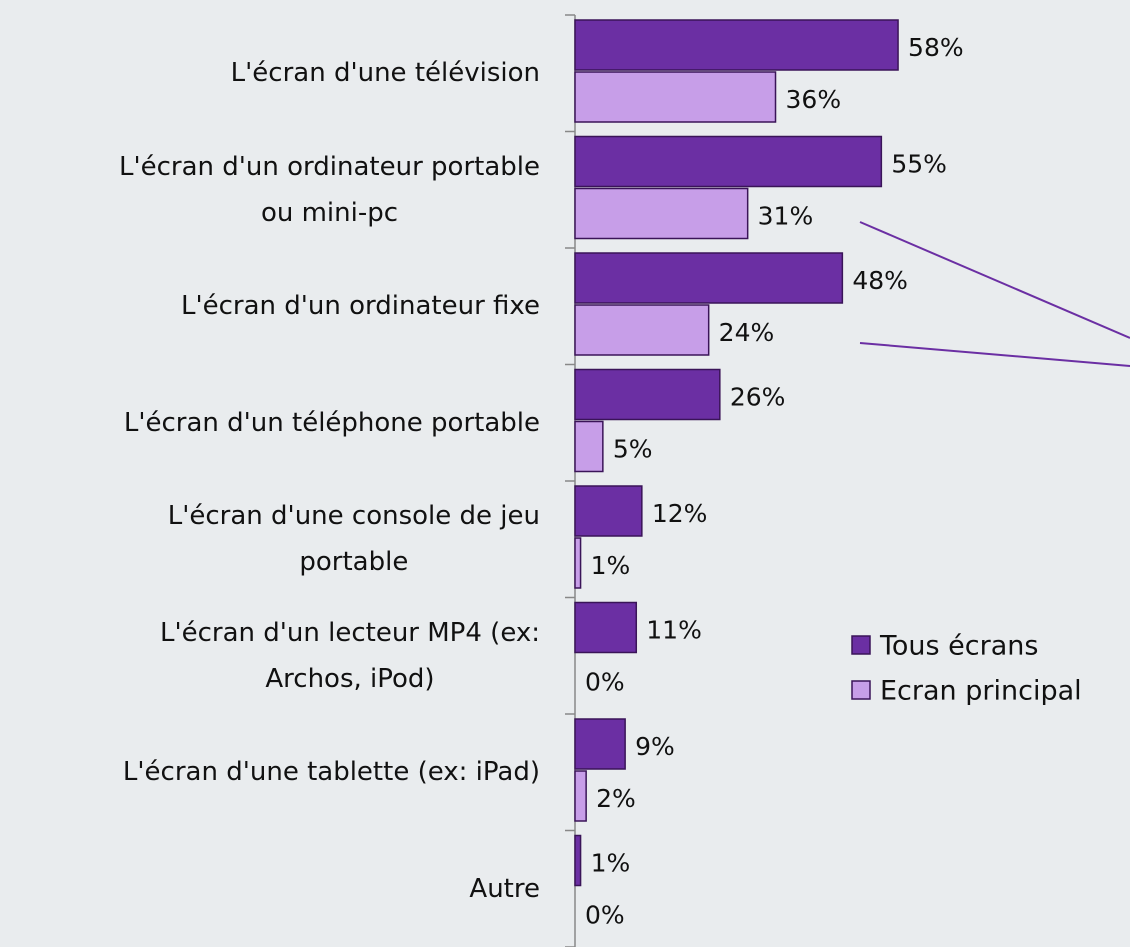  Describe the element at coordinates (655, 746) in the screenshot. I see `value-label: 9%` at that location.